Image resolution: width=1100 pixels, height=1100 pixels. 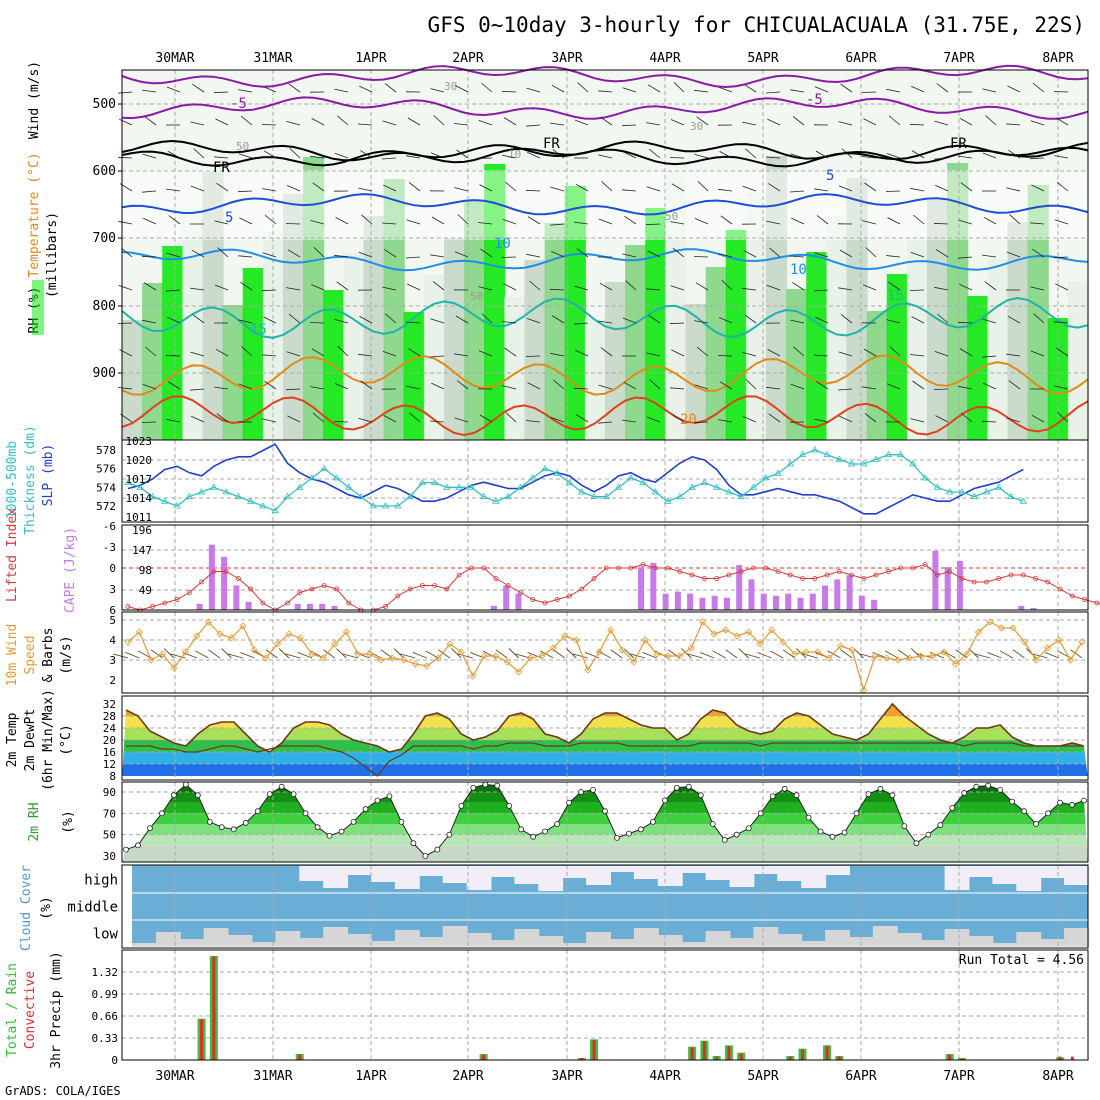 I want to click on thickness-tick: 574, so click(x=106, y=487).